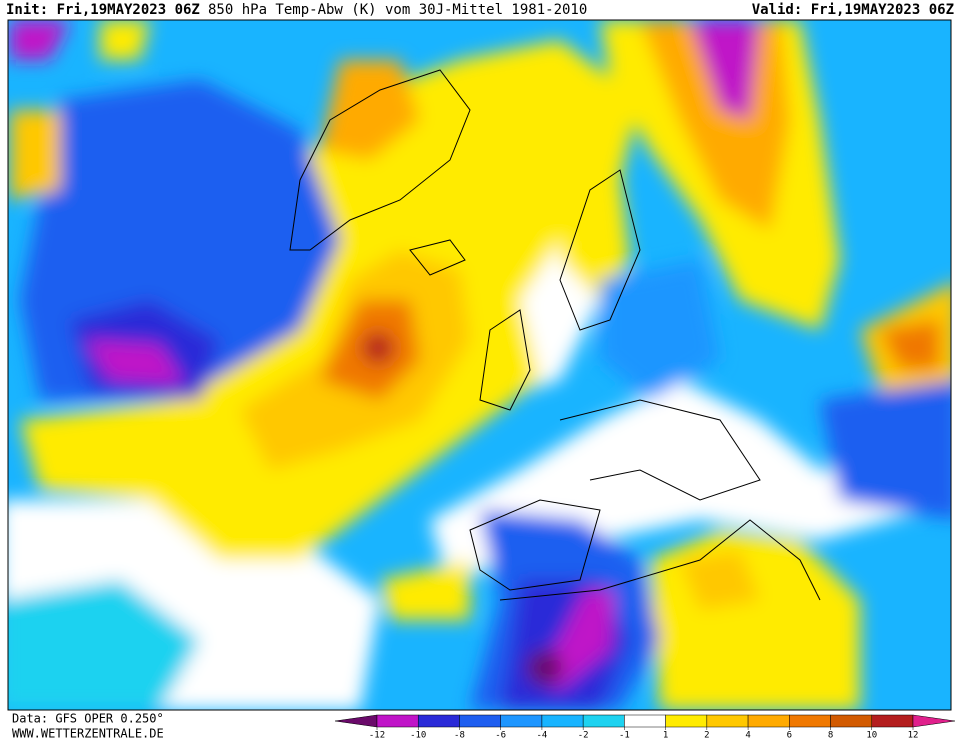 This screenshot has height=741, width=959. What do you see at coordinates (747, 736) in the screenshot?
I see `colorbar-tick-label: 4` at bounding box center [747, 736].